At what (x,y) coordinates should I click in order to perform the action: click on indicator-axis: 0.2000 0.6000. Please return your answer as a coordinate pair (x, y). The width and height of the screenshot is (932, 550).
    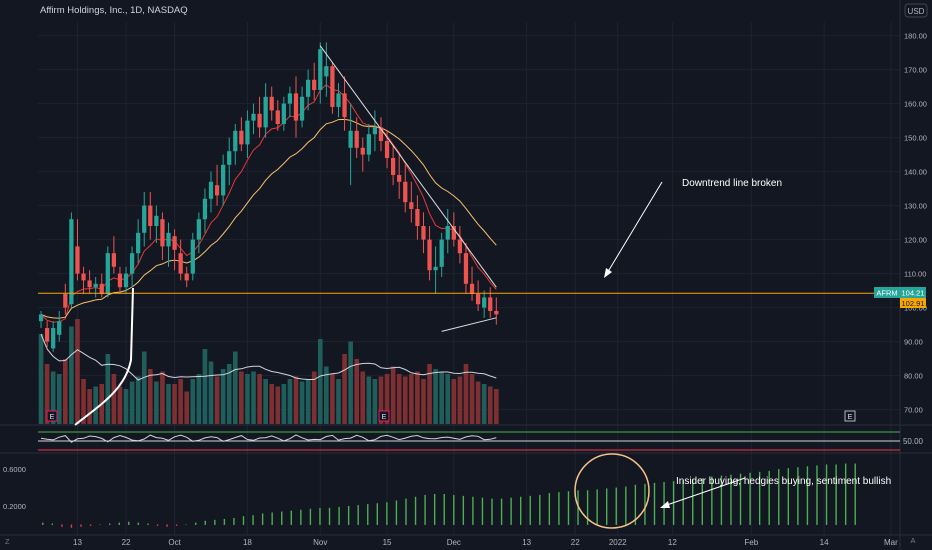
    Looking at the image, I should click on (14, 488).